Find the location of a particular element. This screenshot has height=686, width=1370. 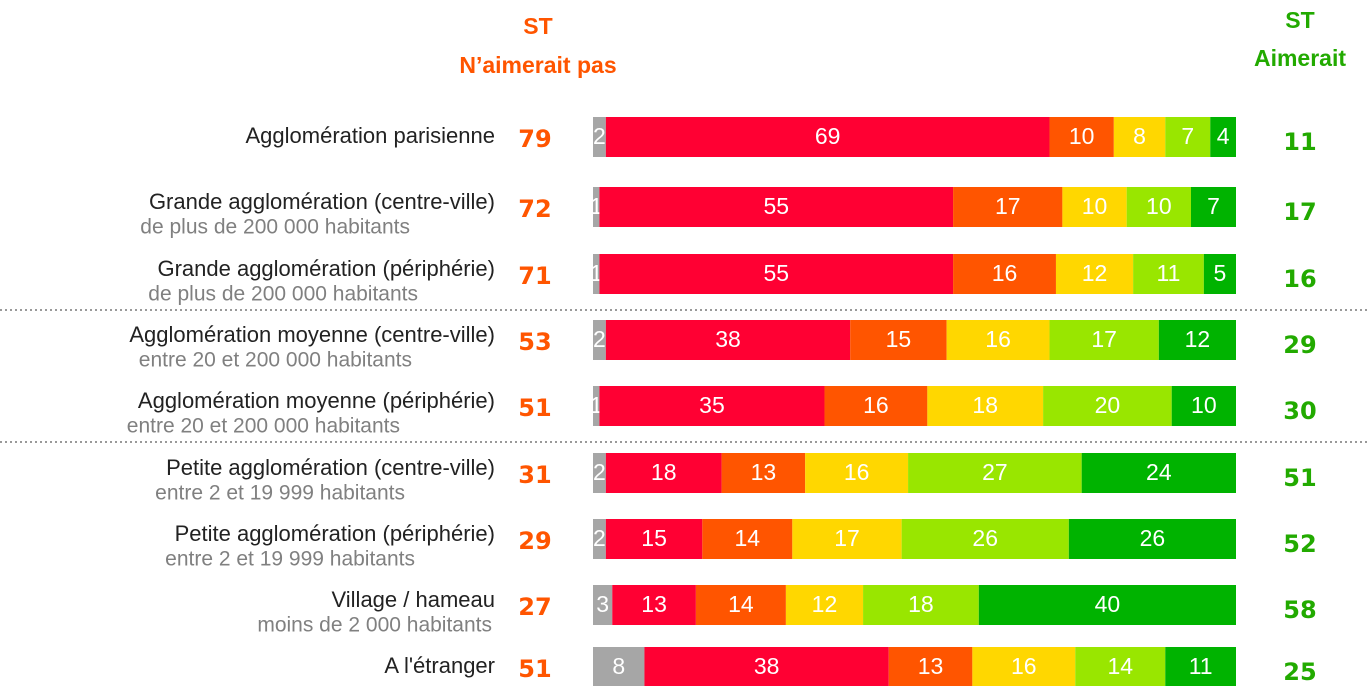

positive-header: ST is located at coordinates (1299, 20).